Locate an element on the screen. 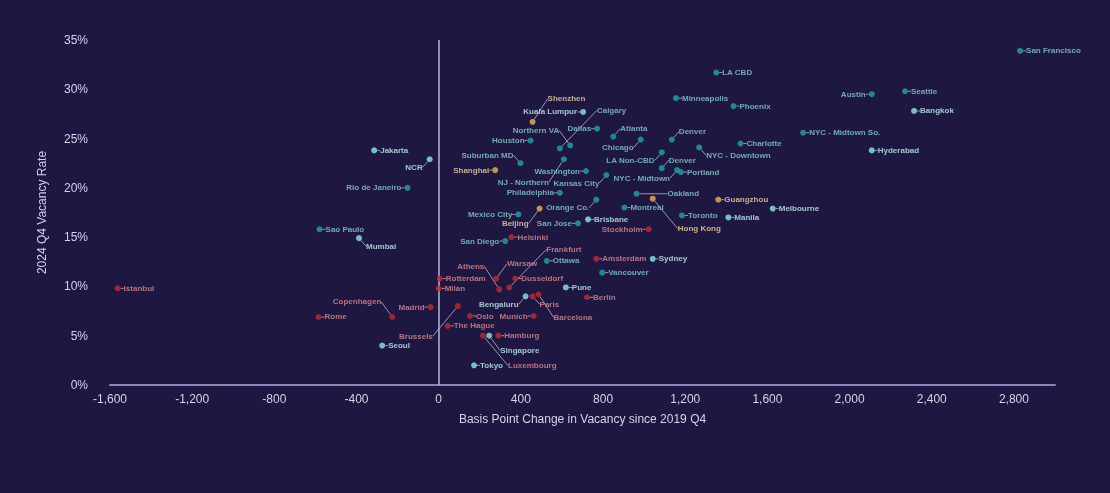 This screenshot has width=1110, height=493. annotation: Ottawa is located at coordinates (566, 261).